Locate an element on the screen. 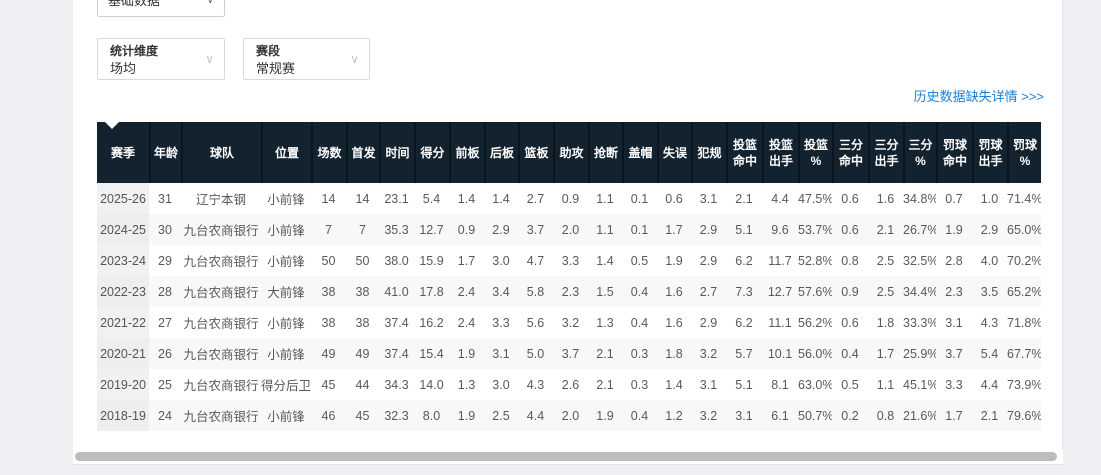  column-header: 场数 is located at coordinates (328, 152).